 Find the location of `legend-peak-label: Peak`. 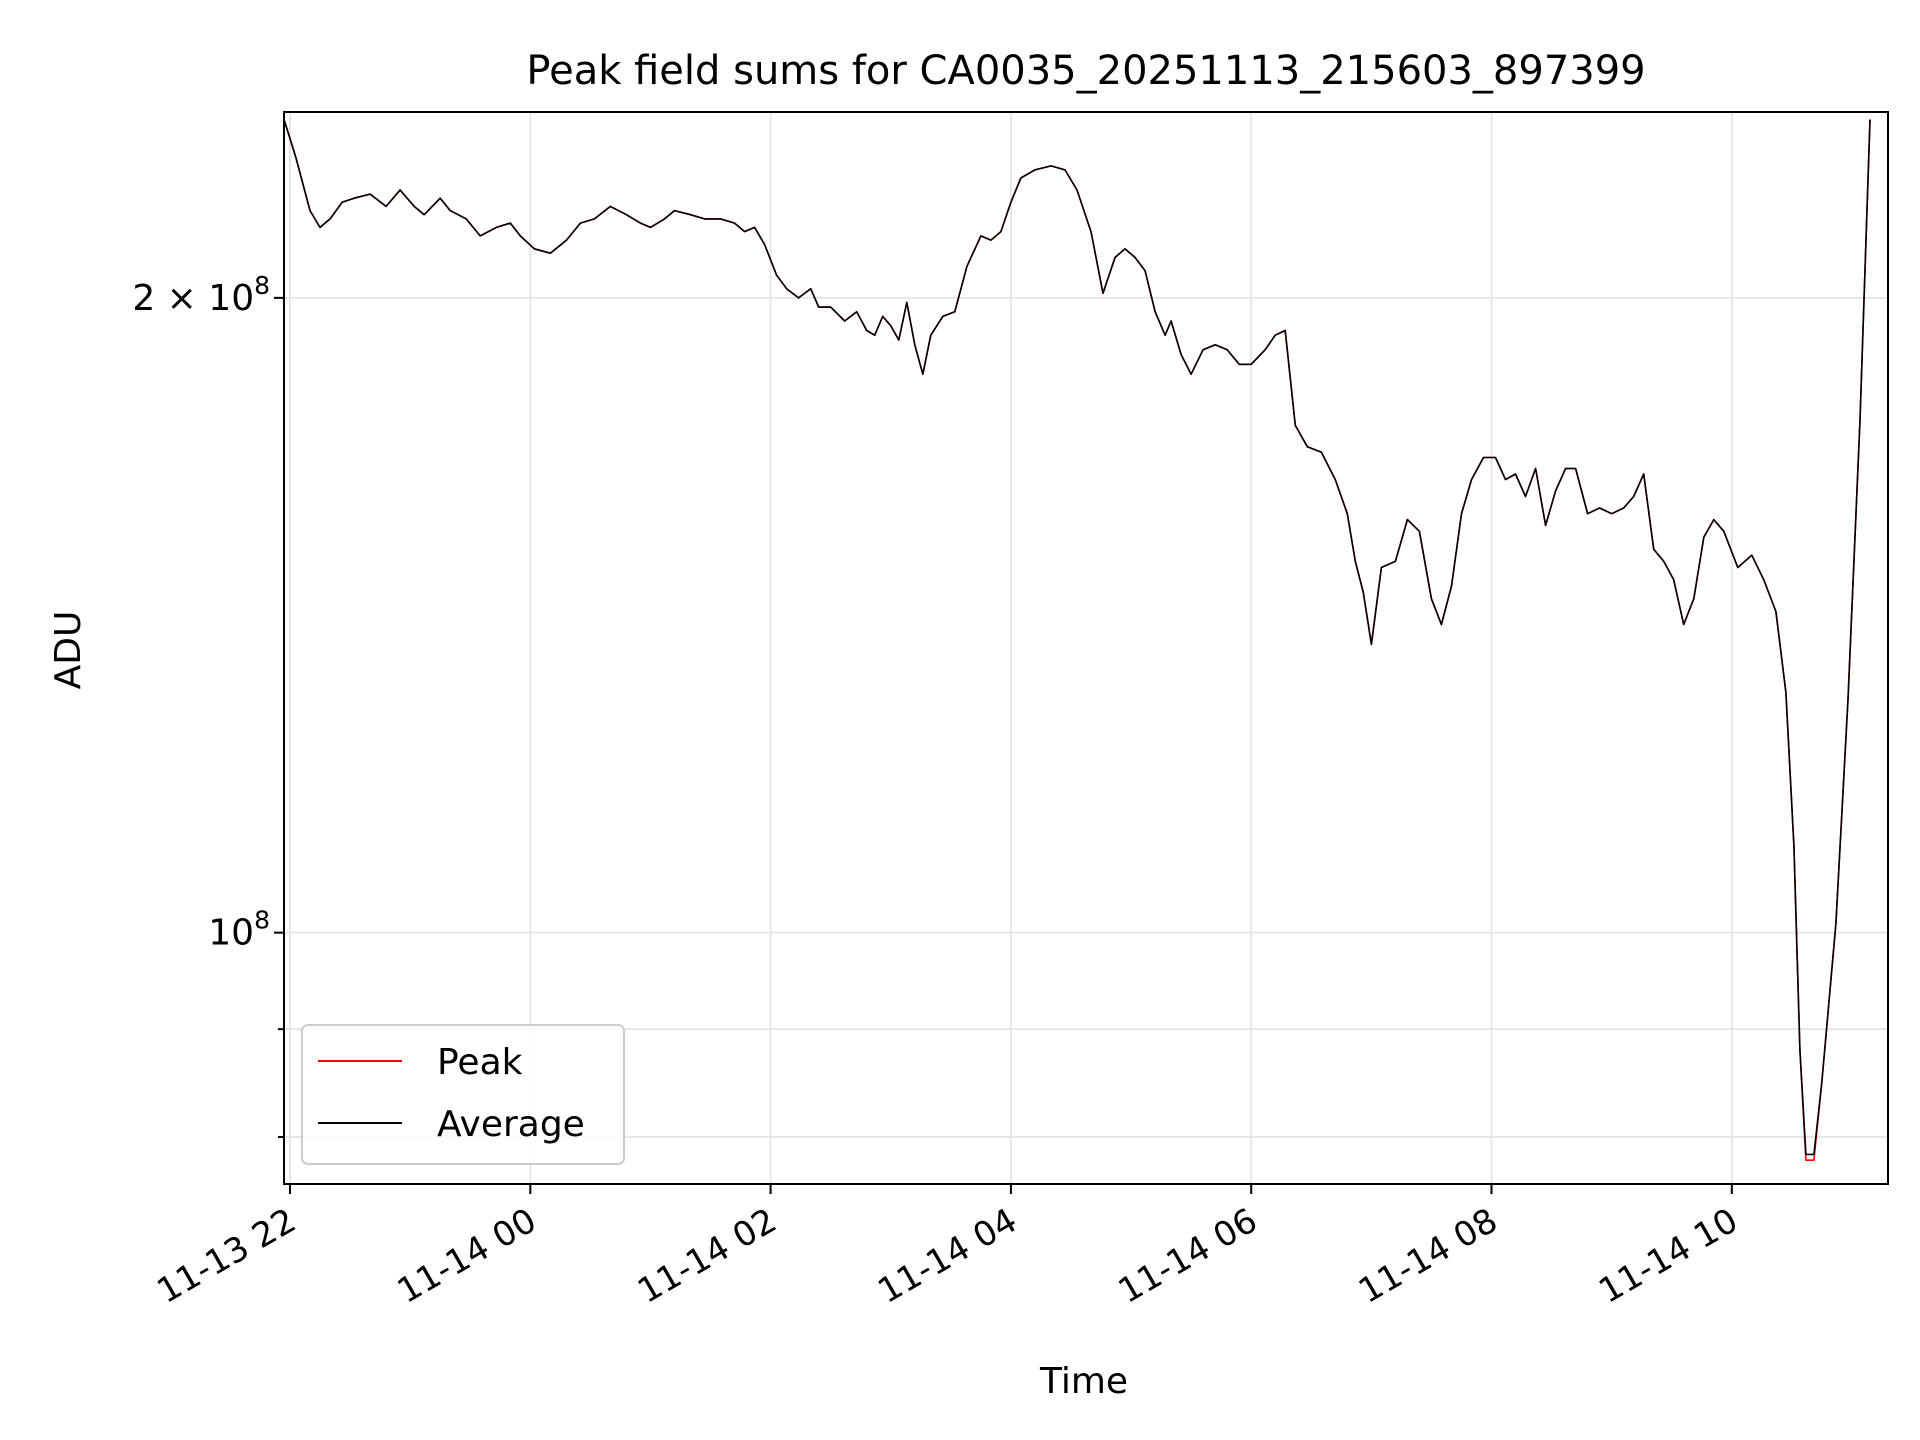

legend-peak-label: Peak is located at coordinates (480, 1062).